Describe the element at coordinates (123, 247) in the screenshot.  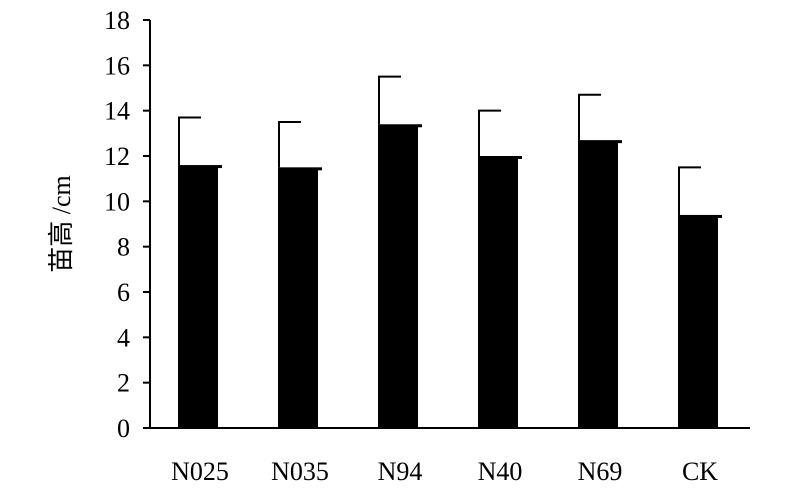
I see `y-tick-label: 8` at that location.